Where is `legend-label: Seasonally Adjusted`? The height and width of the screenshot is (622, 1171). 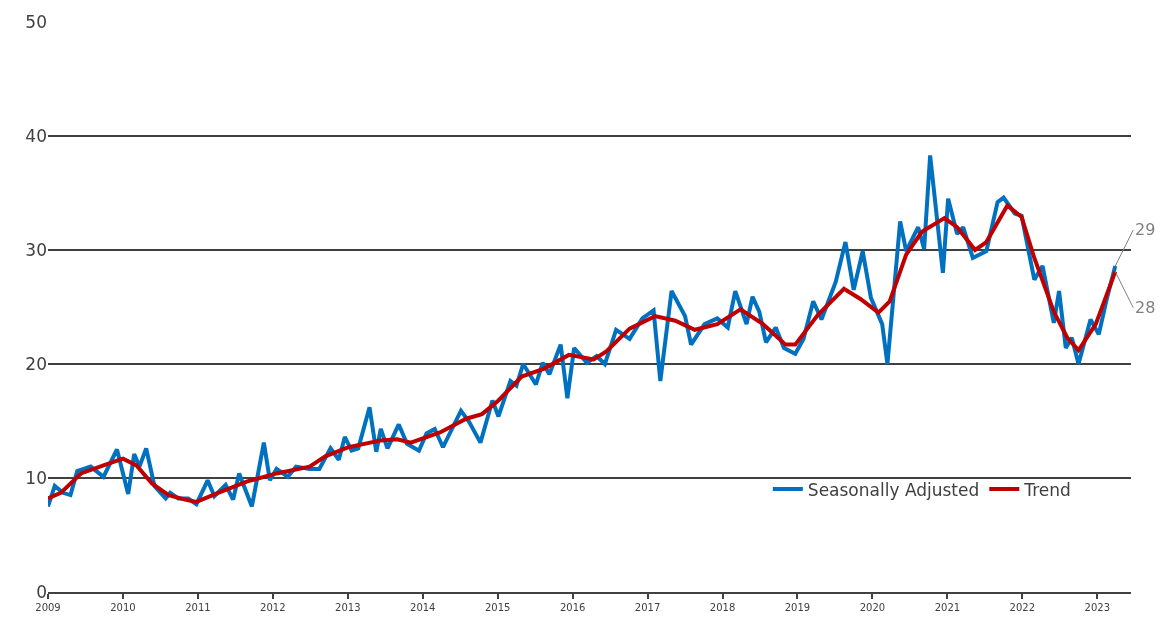
legend-label: Seasonally Adjusted is located at coordinates (893, 489).